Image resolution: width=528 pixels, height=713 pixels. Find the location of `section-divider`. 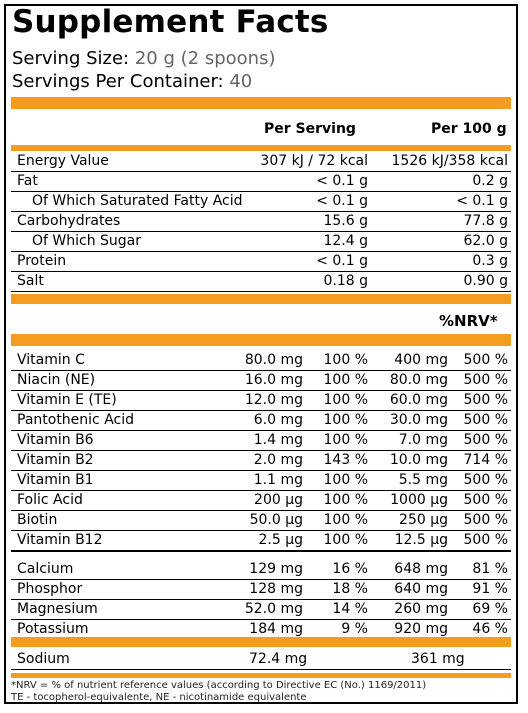

section-divider is located at coordinates (261, 551).